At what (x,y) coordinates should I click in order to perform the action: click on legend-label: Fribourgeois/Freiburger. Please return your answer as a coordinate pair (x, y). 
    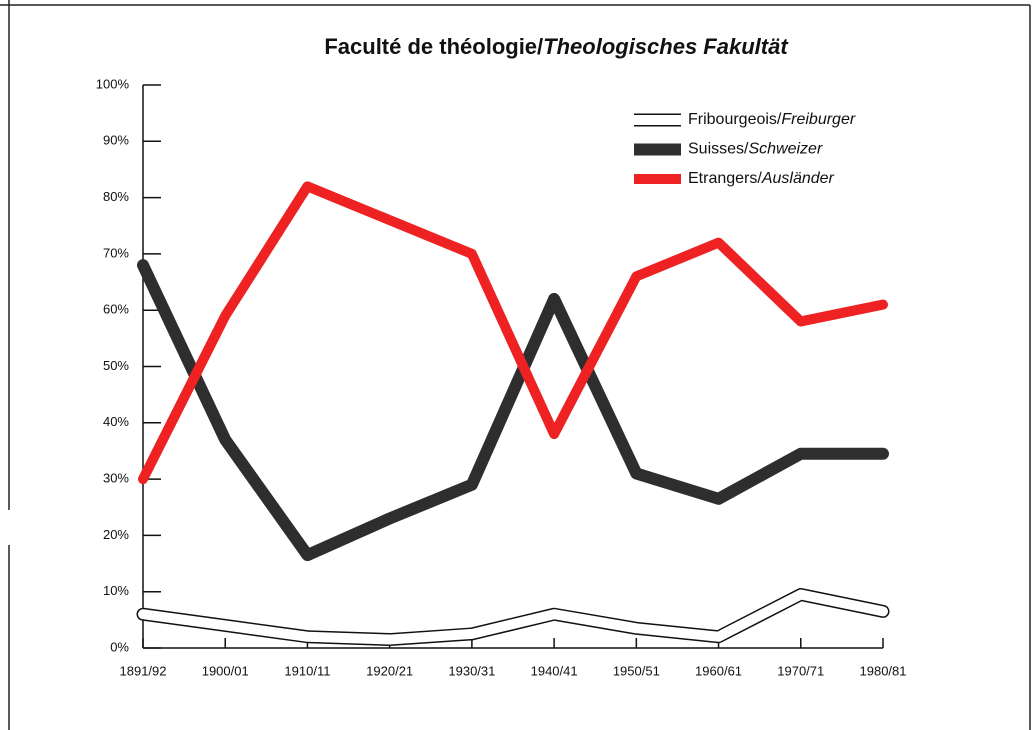
    Looking at the image, I should click on (772, 119).